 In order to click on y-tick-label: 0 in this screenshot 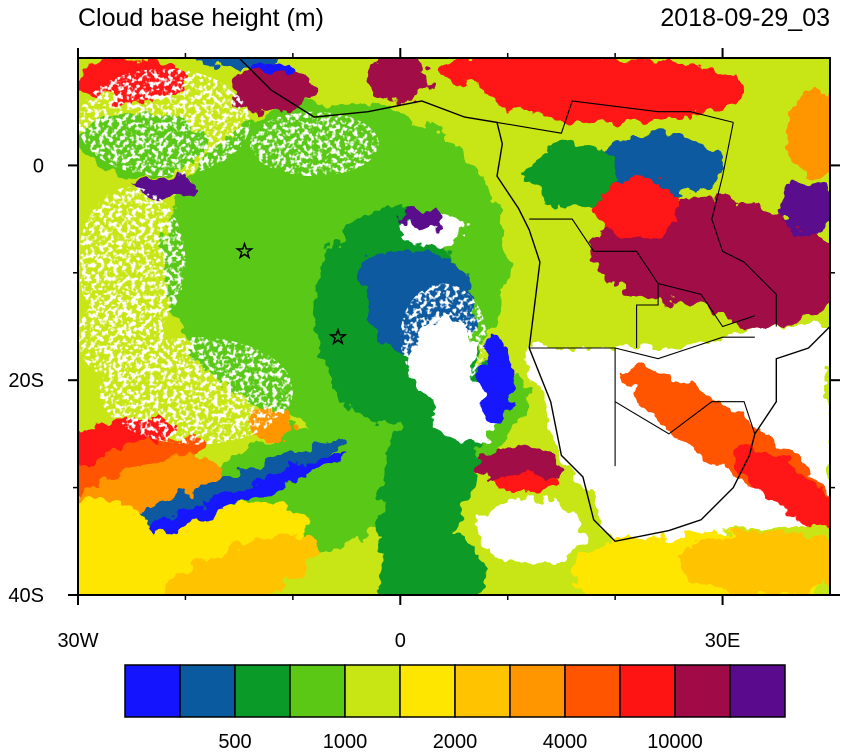, I will do `click(38, 166)`.